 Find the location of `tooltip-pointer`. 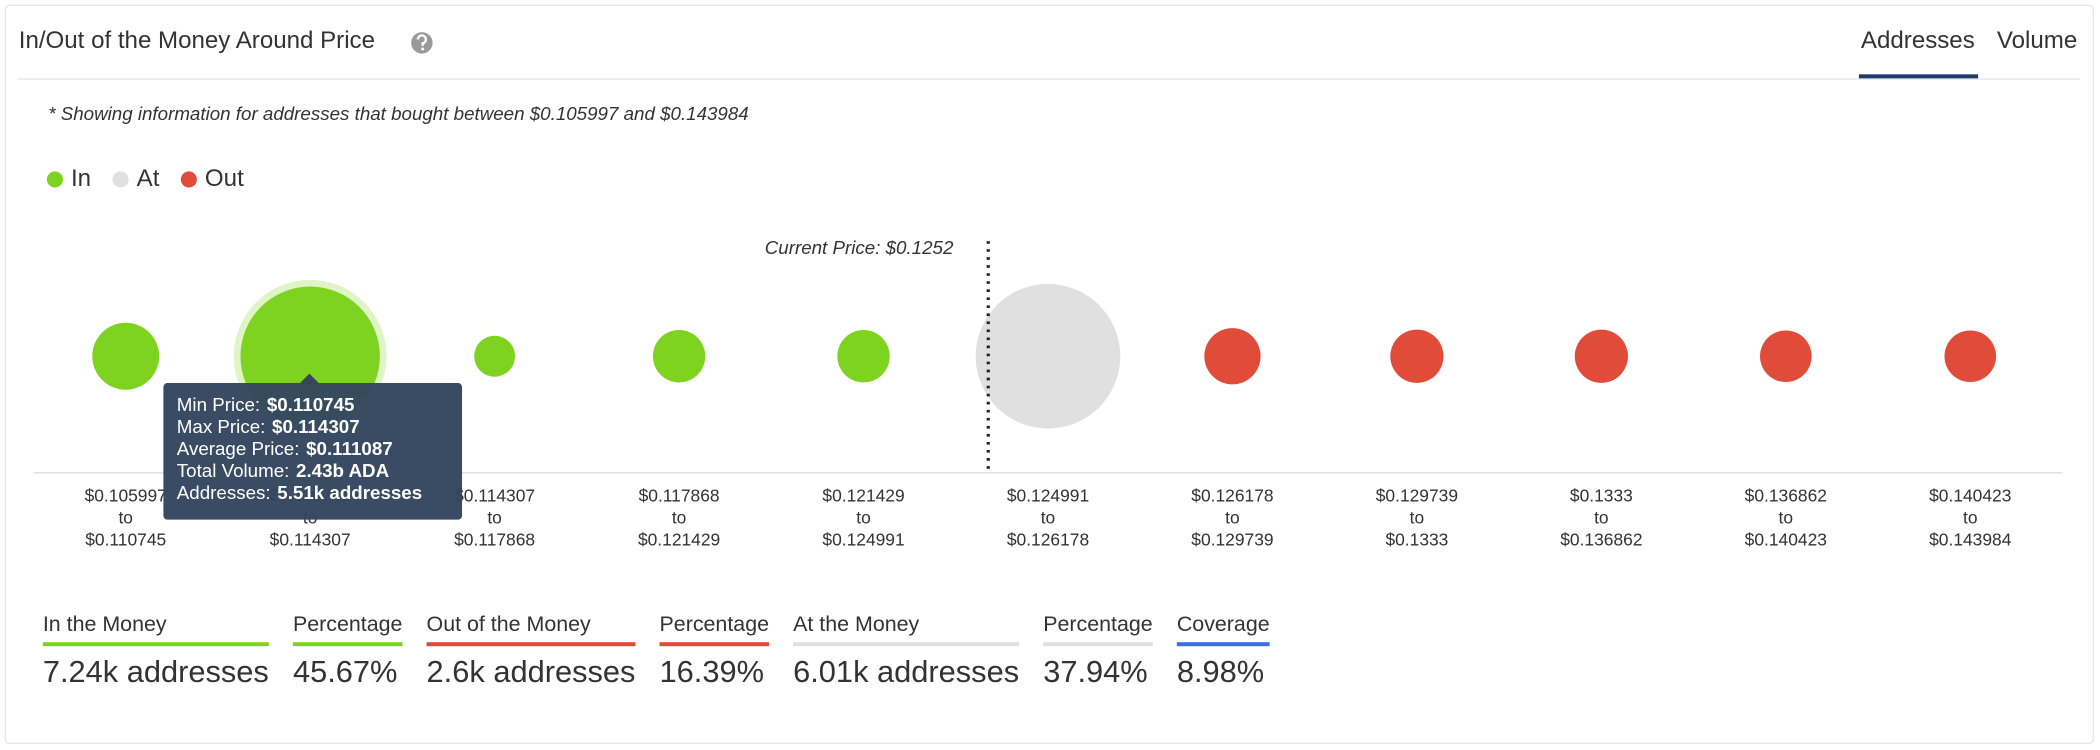

tooltip-pointer is located at coordinates (309, 379).